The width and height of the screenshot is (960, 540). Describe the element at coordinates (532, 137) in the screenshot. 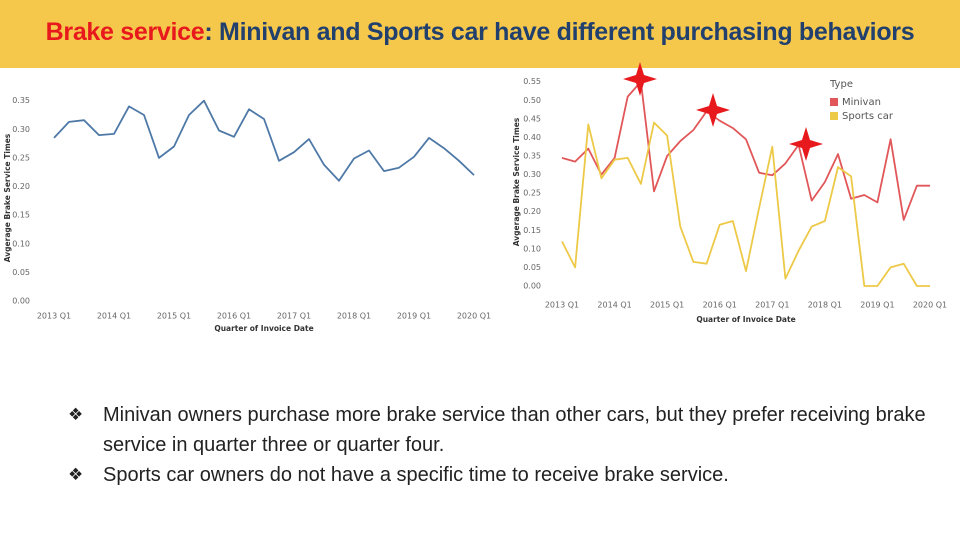

I see `y-tick-label: 0.40` at that location.